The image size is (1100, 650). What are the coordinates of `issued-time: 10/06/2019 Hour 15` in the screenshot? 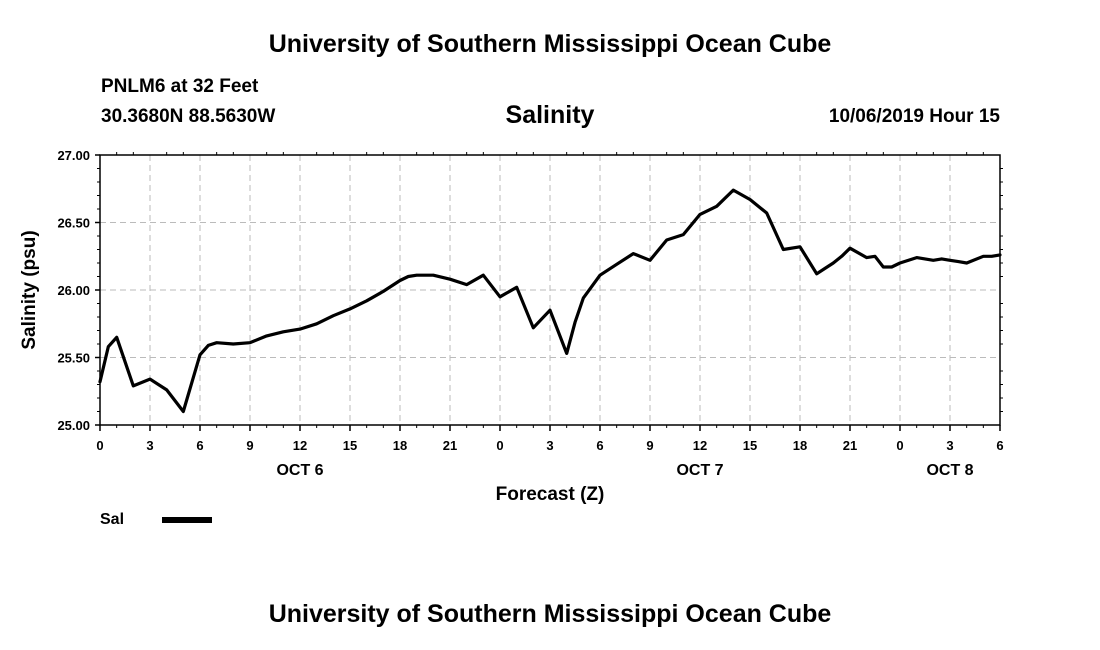 It's located at (914, 116).